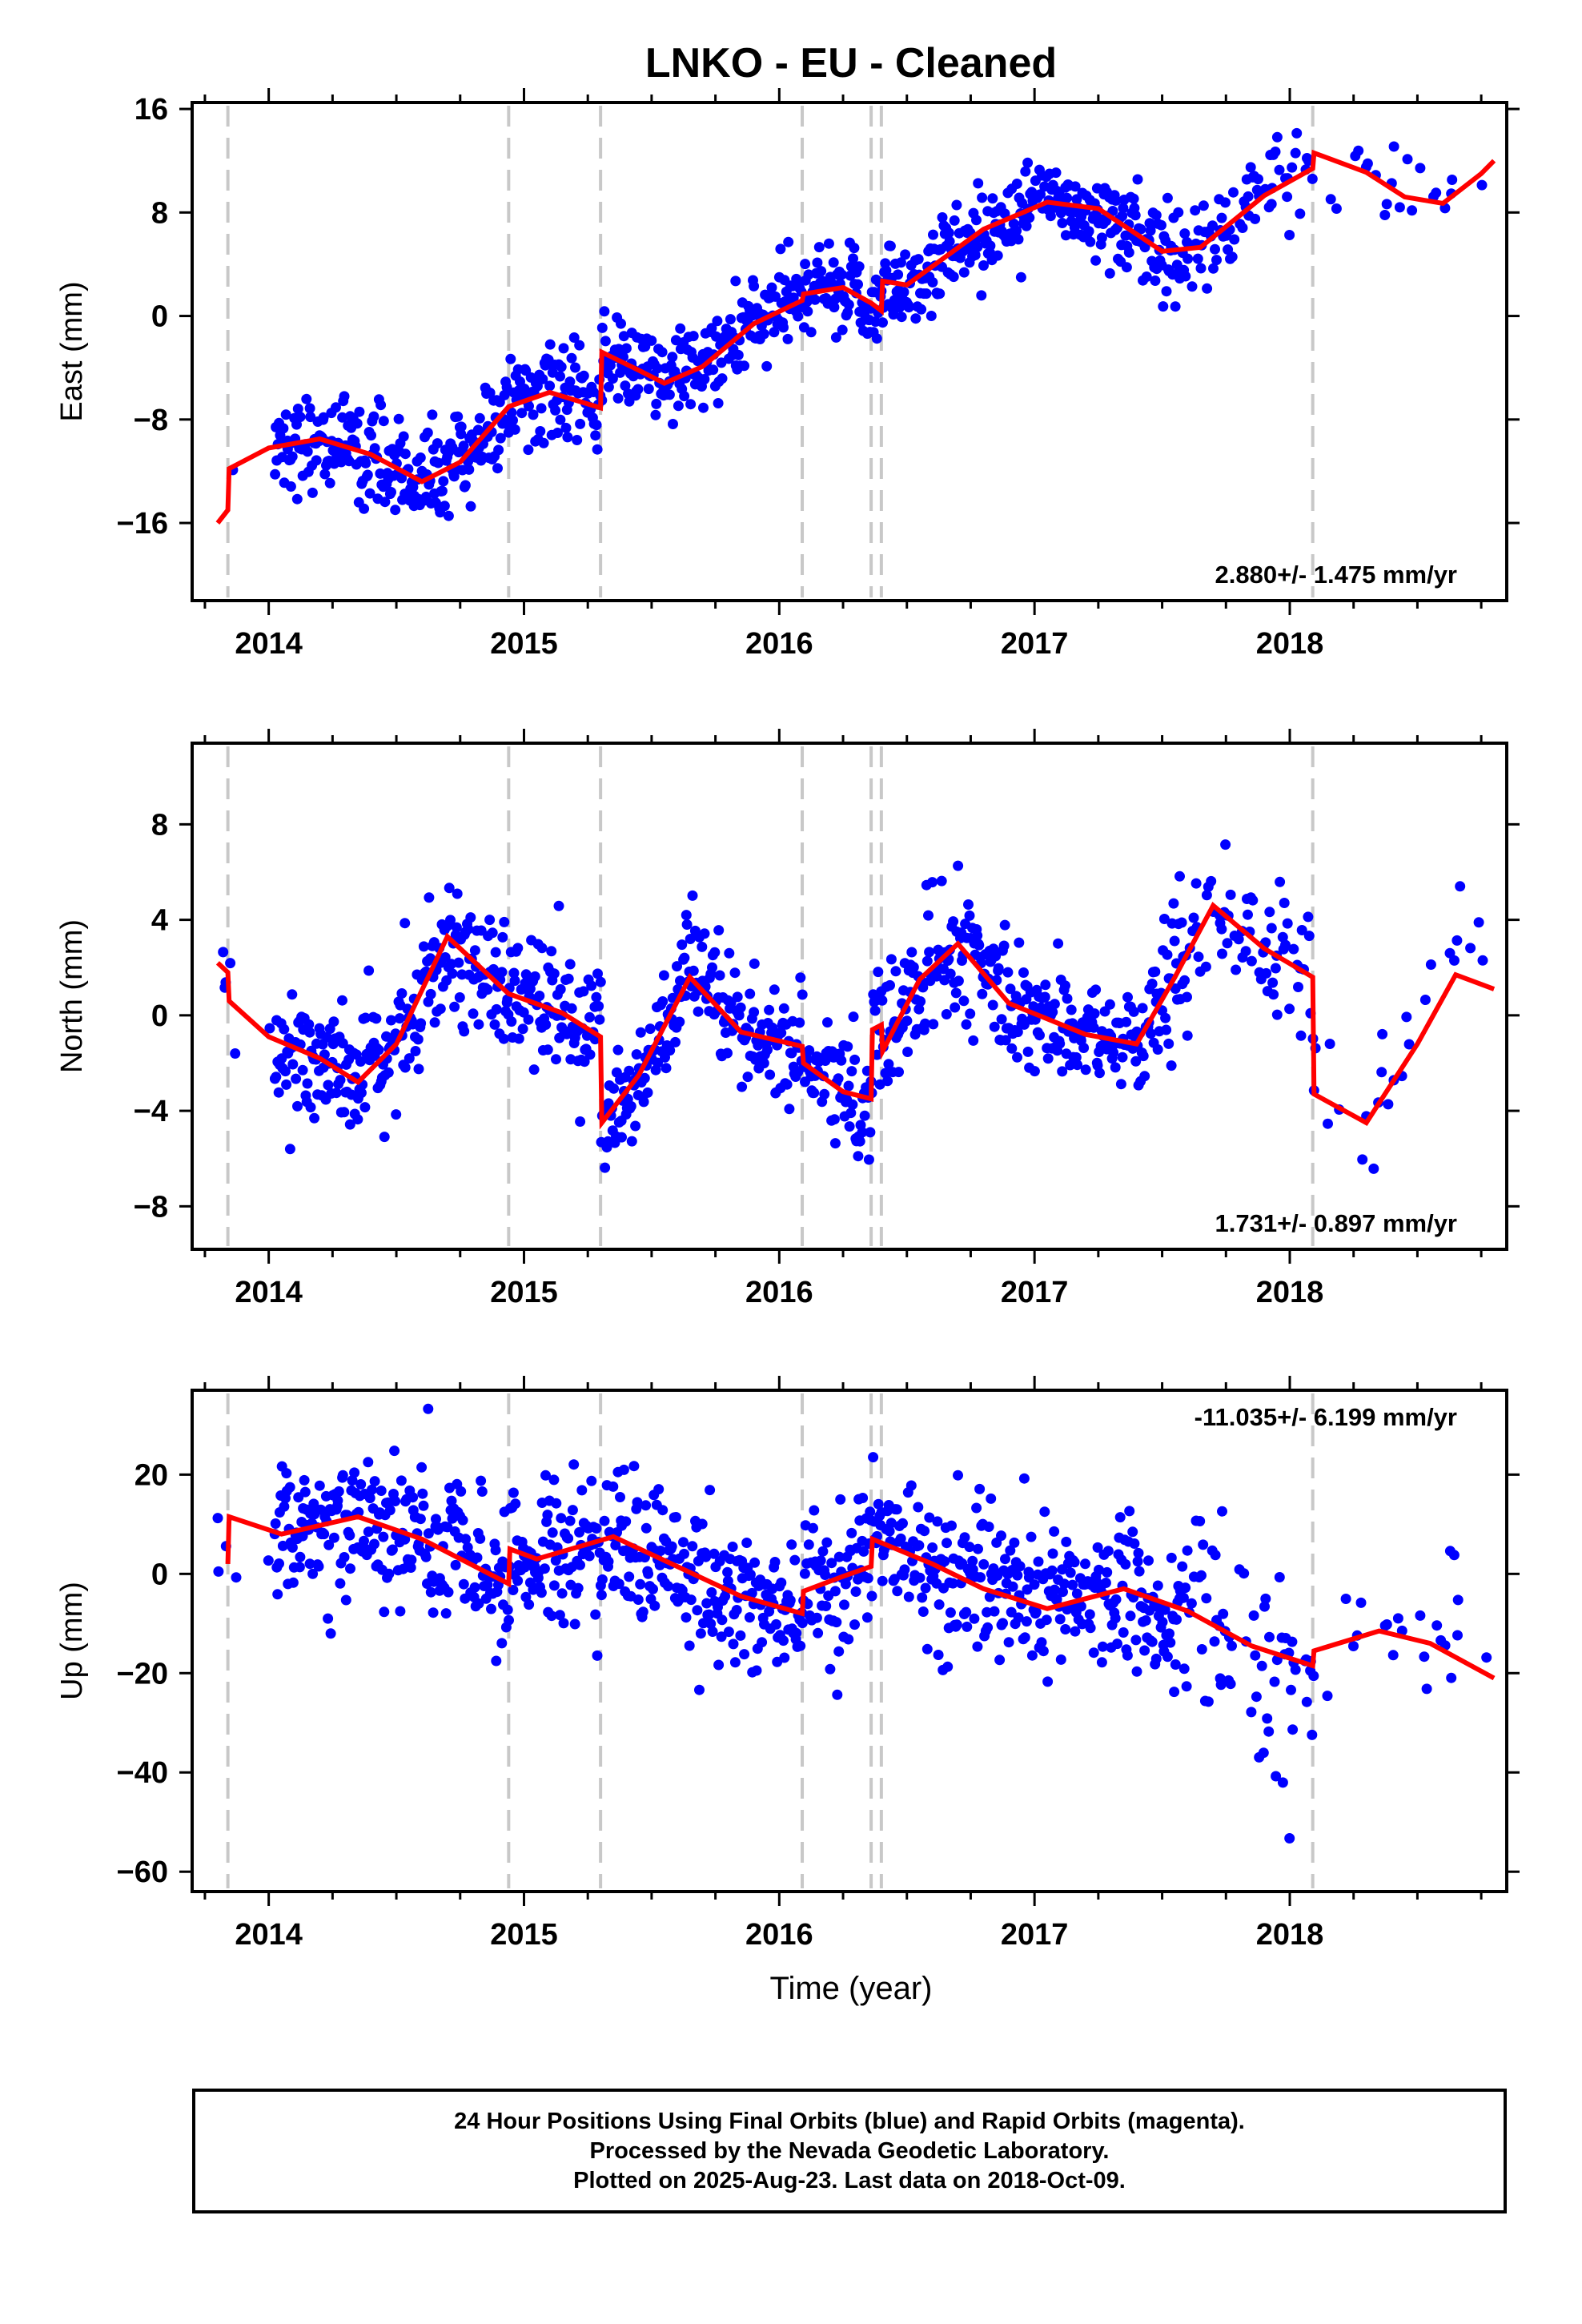  Describe the element at coordinates (151, 1111) in the screenshot. I see `y-tick-label: −4` at that location.